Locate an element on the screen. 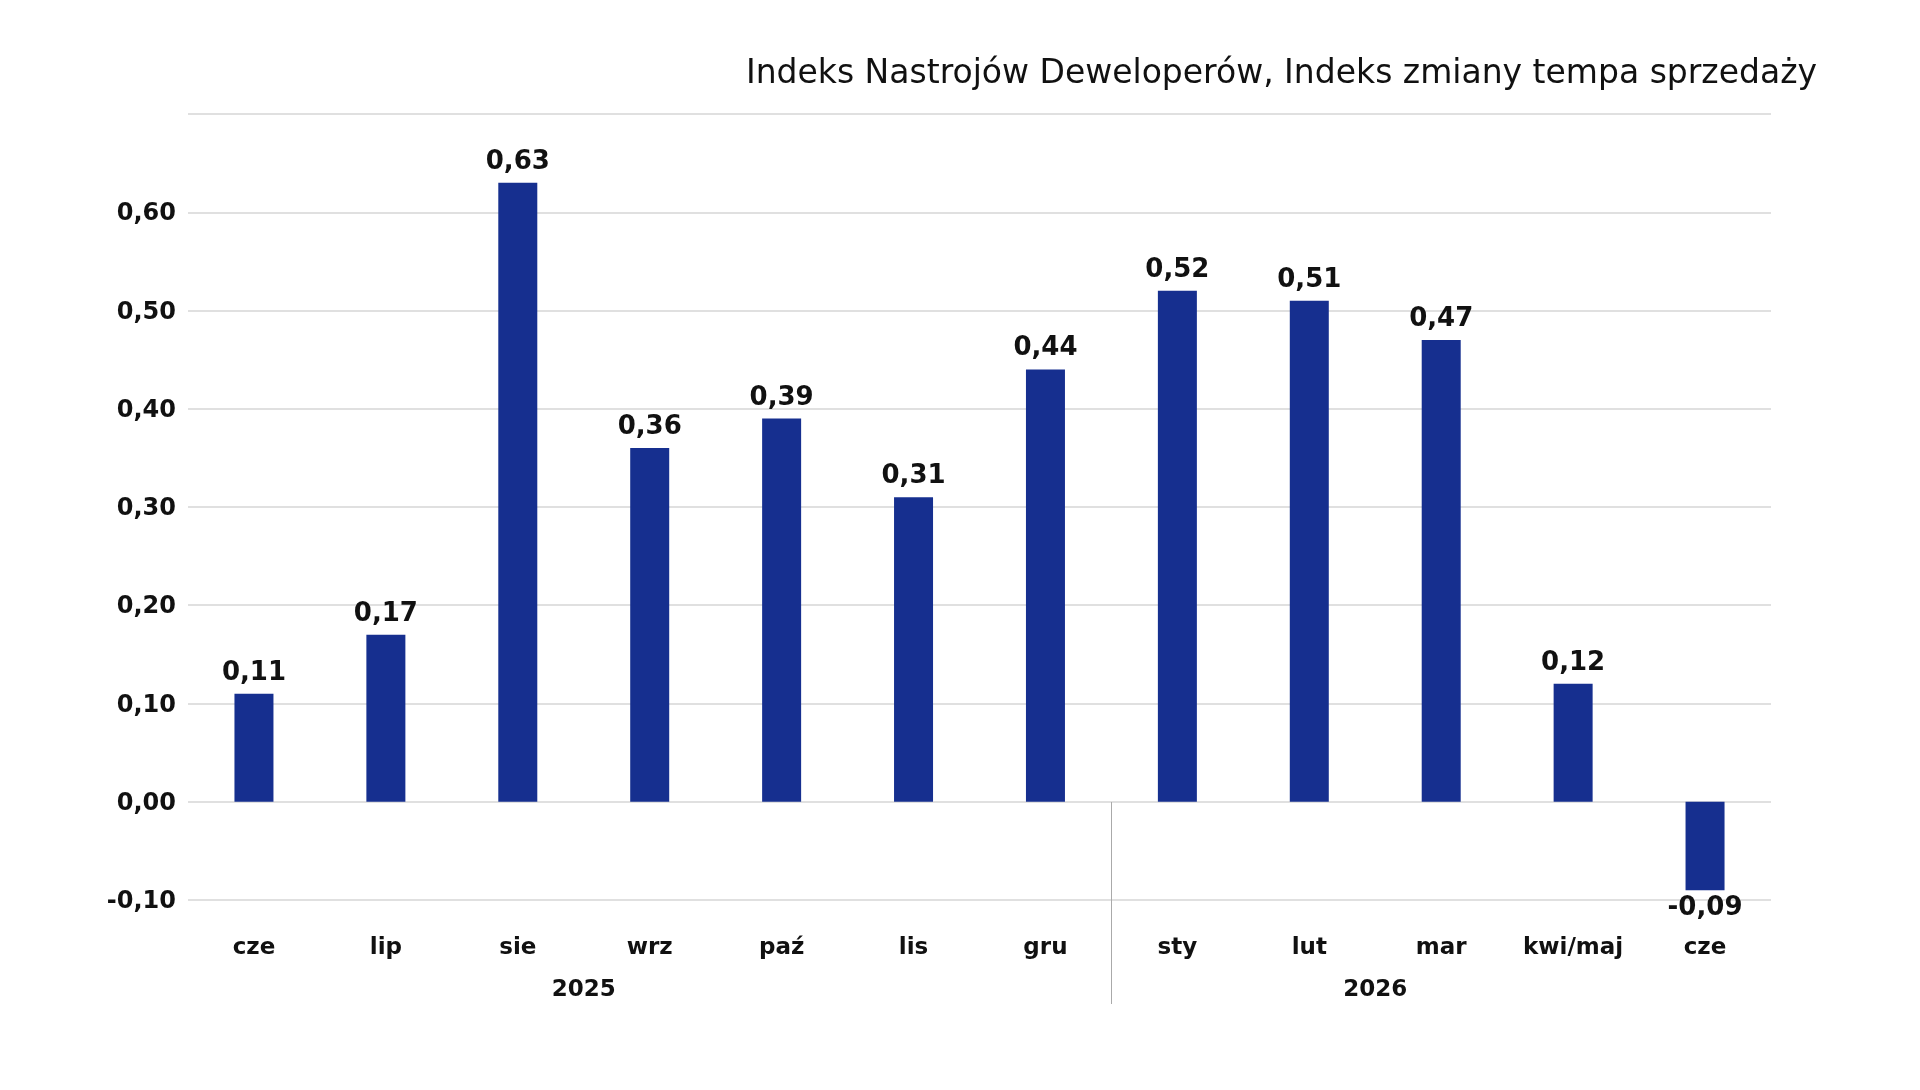 The image size is (1920, 1090). data-label: -0,09 is located at coordinates (1705, 906).